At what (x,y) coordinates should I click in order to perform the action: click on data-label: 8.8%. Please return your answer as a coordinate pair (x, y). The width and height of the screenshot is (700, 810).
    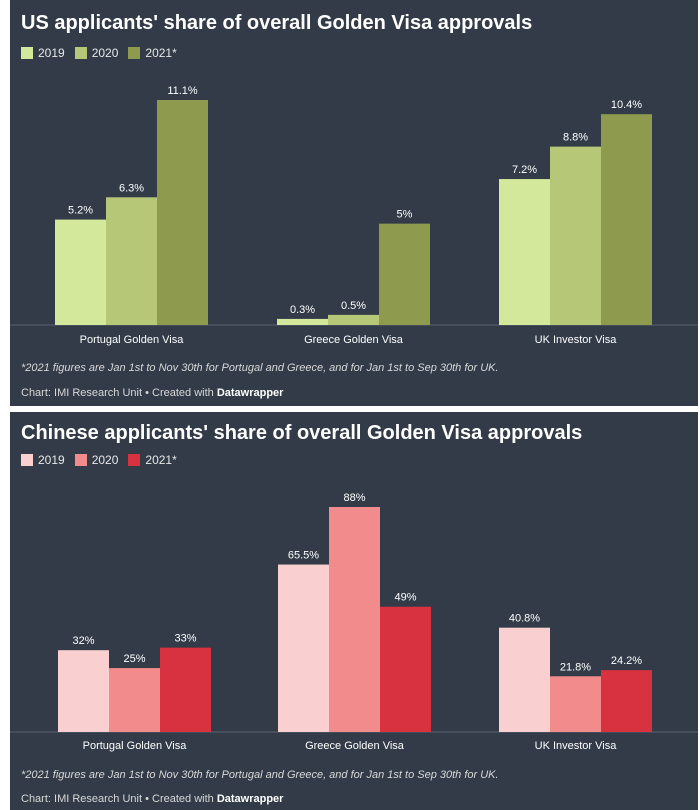
    Looking at the image, I should click on (575, 138).